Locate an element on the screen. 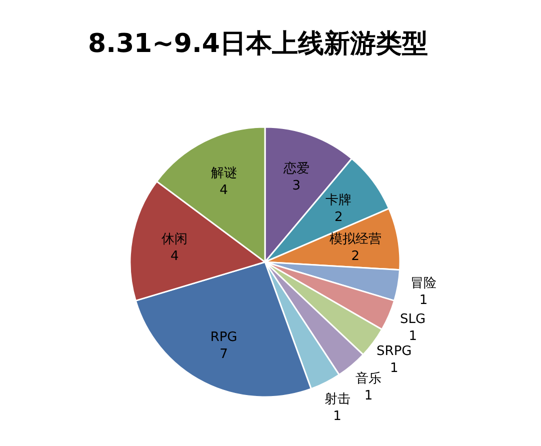 The height and width of the screenshot is (446, 541). slice-label: 休闲 is located at coordinates (175, 240).